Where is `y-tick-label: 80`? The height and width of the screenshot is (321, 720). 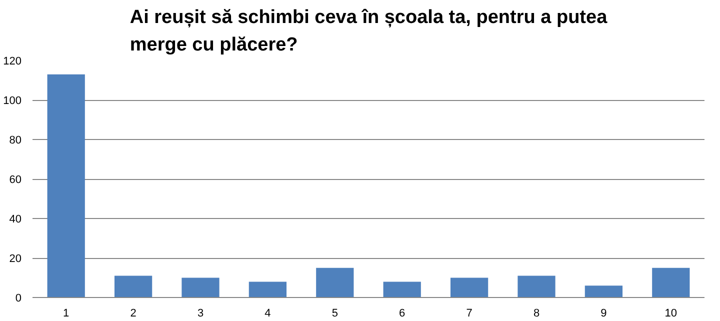
y-tick-label: 80 is located at coordinates (15, 140).